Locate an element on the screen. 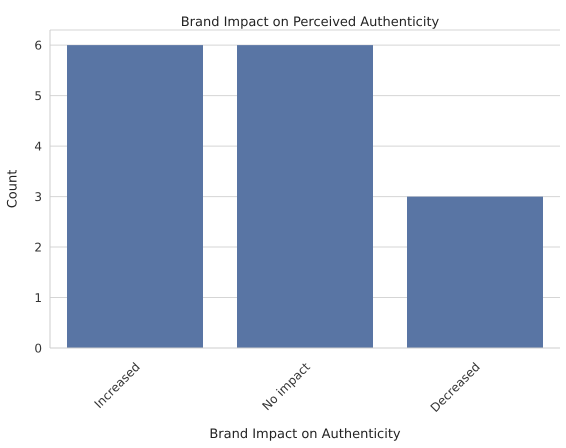 The width and height of the screenshot is (566, 448). chart-title: Brand Impact on Perceived Authenticity is located at coordinates (310, 22).